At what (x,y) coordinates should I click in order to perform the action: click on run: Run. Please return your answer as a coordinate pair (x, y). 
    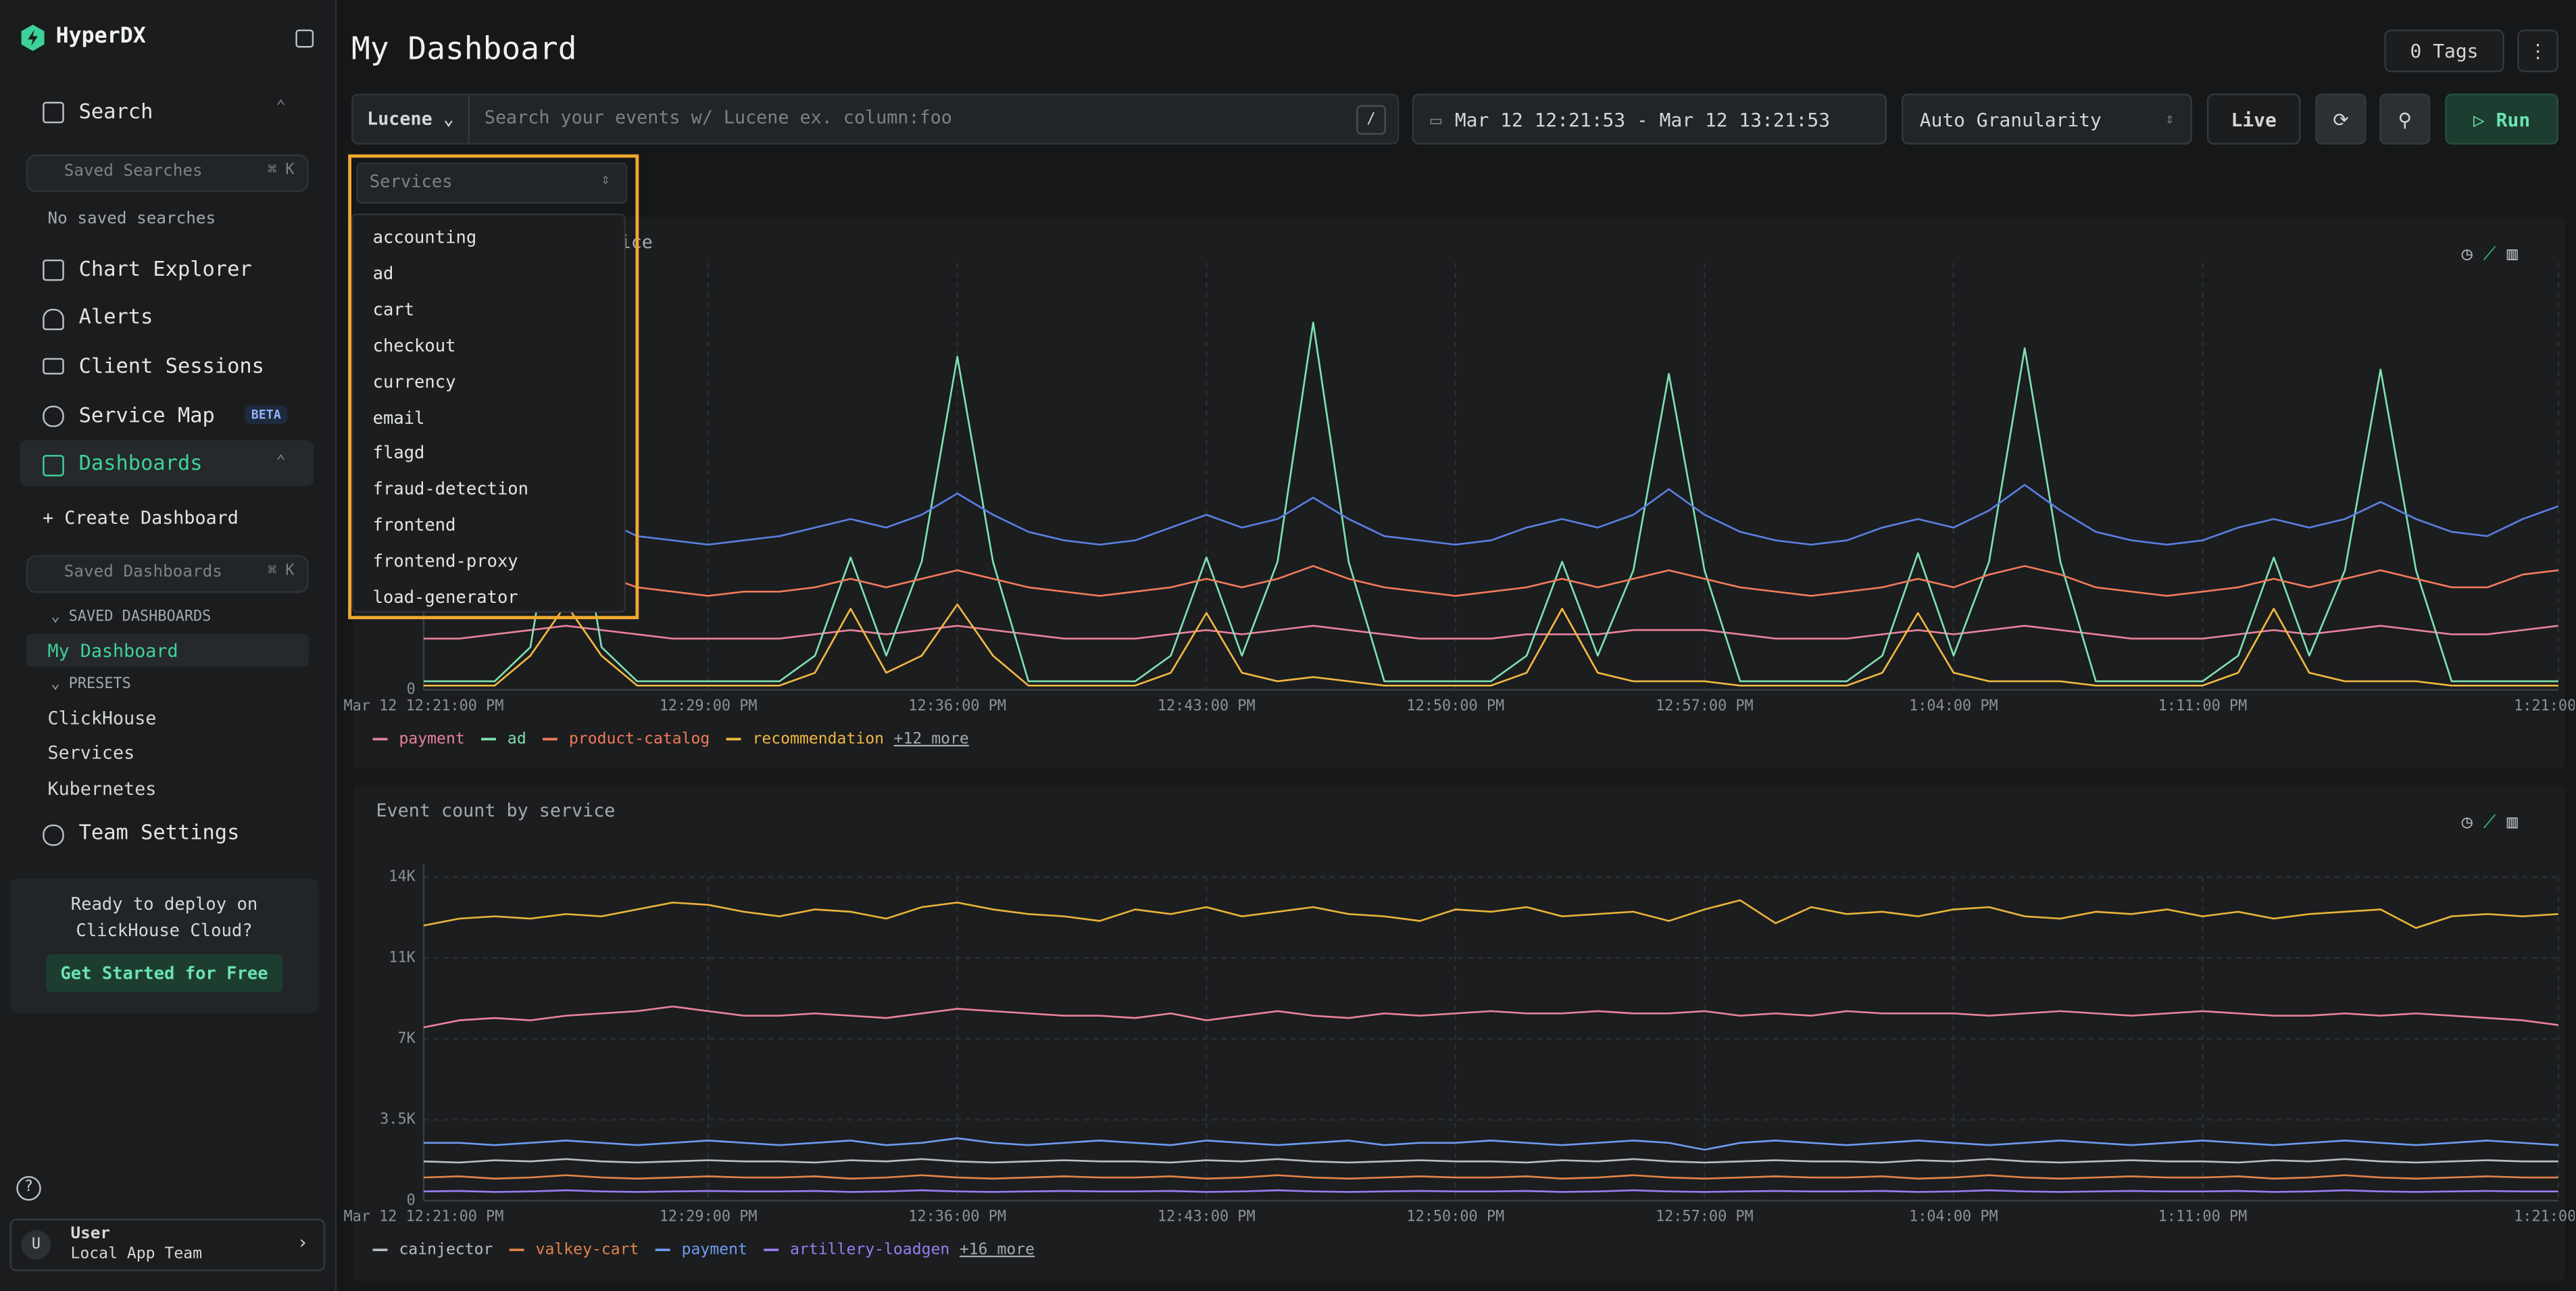
    Looking at the image, I should click on (2514, 119).